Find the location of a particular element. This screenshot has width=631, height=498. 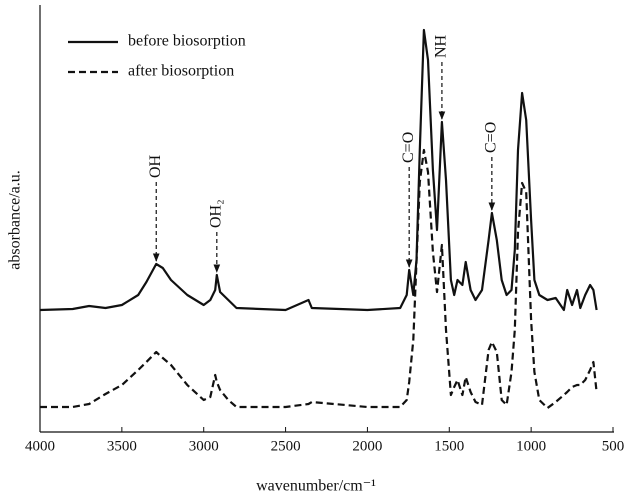

x-tick-label: 1000 is located at coordinates (531, 446).